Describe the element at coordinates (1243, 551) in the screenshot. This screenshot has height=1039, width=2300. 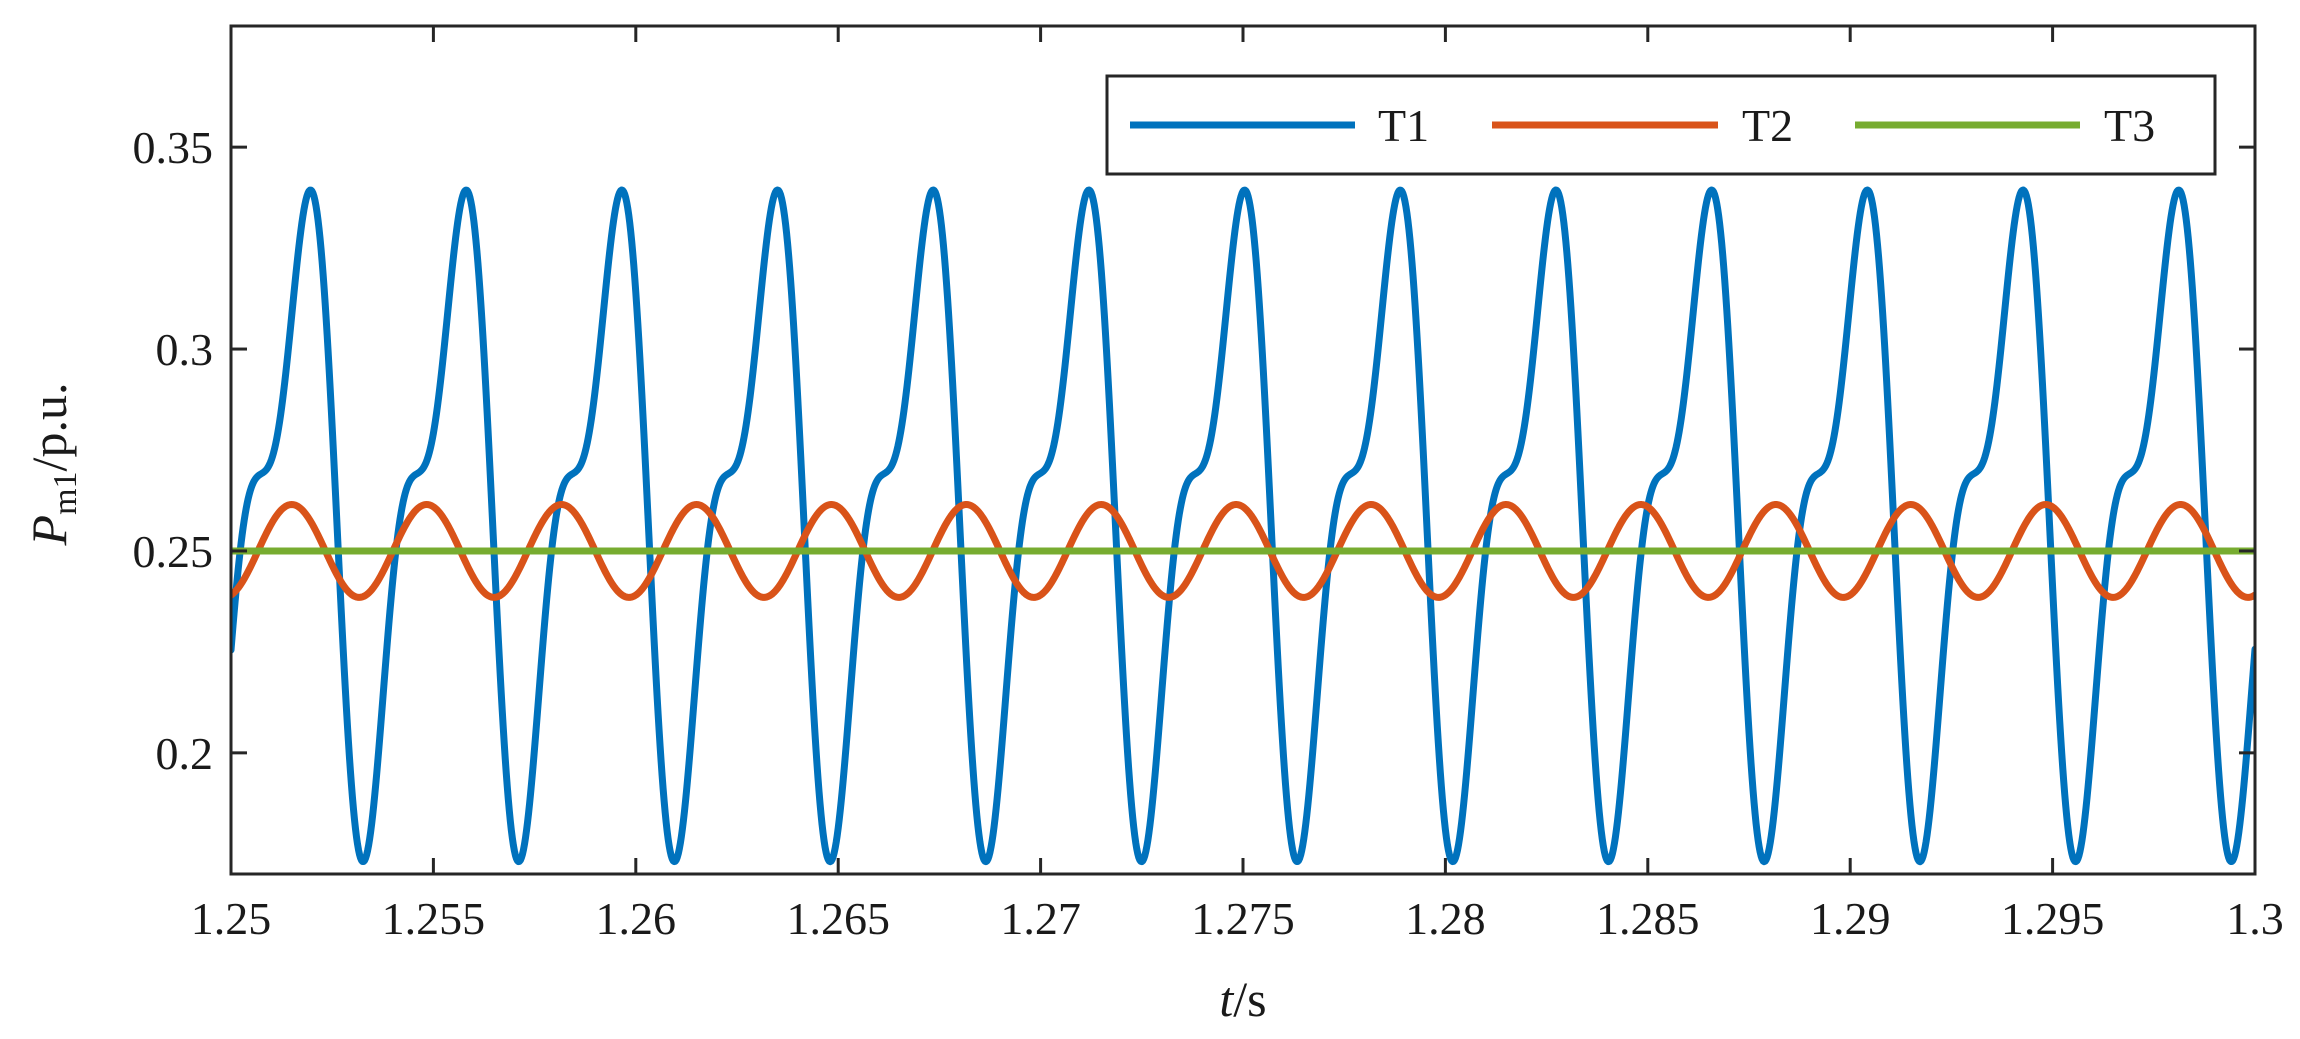
I see `series-line-t2` at that location.